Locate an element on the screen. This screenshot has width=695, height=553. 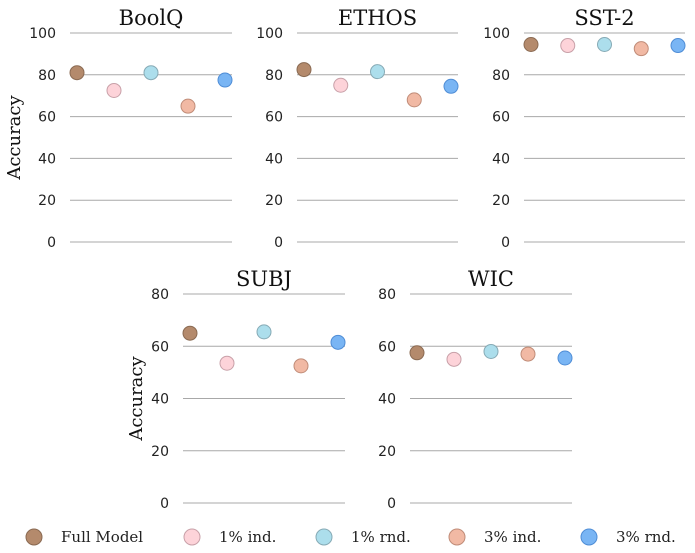
panel-boolq: 0 20 40 60 80 100 BoolQ Accuracy is located at coordinates (118, 128).